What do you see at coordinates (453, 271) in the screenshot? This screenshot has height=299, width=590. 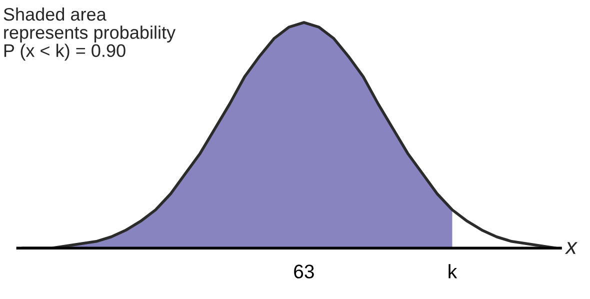 I see `x-tick-label: k` at bounding box center [453, 271].